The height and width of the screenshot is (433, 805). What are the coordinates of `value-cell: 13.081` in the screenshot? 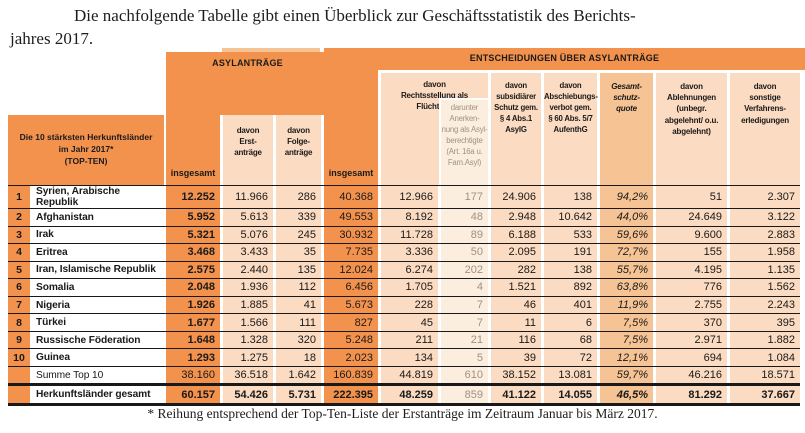 It's located at (570, 375).